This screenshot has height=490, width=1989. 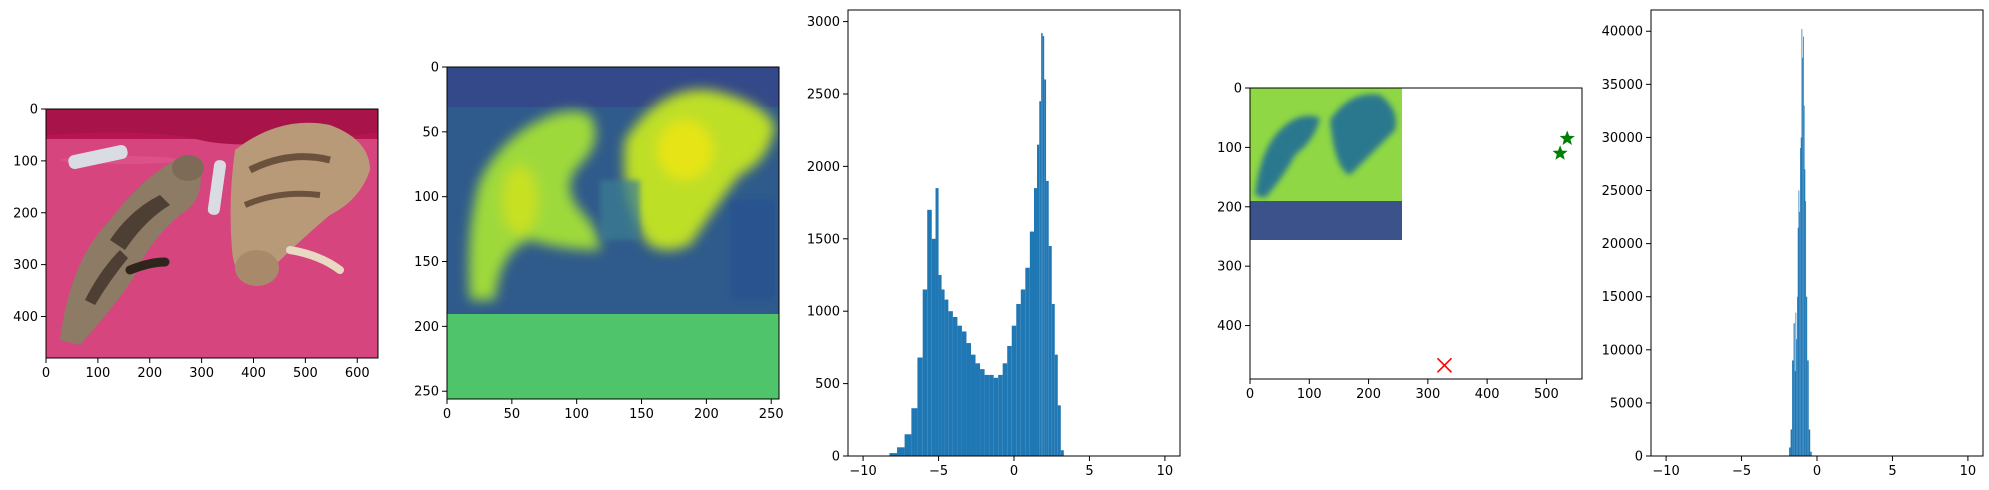 What do you see at coordinates (512, 414) in the screenshot?
I see `x-tick-label: 50` at bounding box center [512, 414].